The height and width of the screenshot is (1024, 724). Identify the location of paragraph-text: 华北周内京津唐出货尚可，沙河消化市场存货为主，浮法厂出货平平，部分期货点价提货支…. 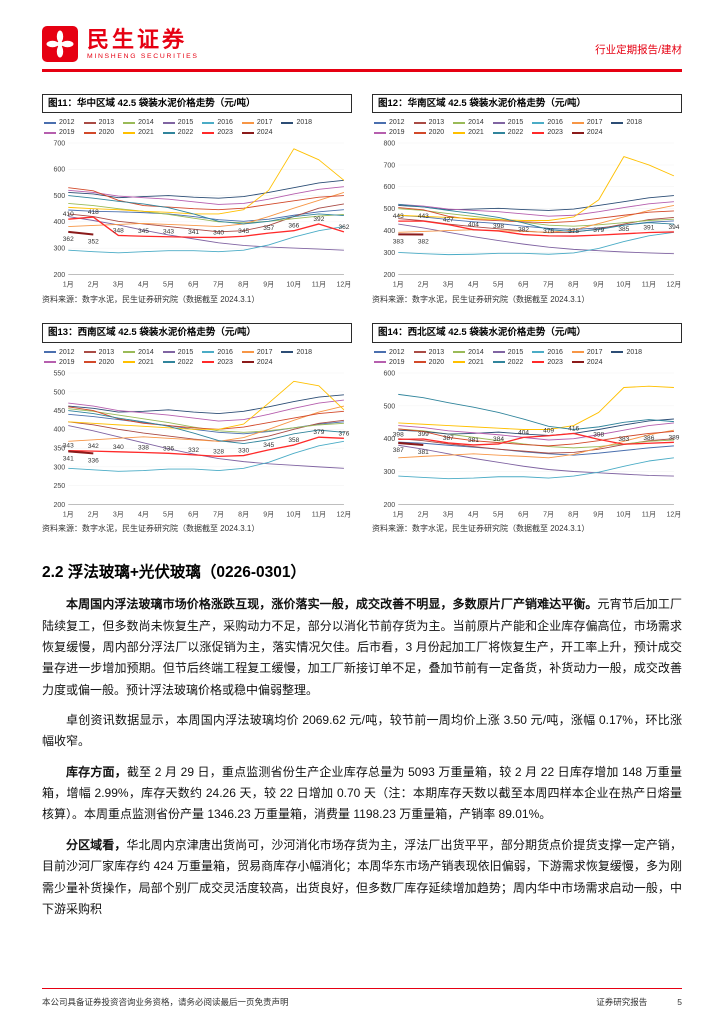
(362, 876).